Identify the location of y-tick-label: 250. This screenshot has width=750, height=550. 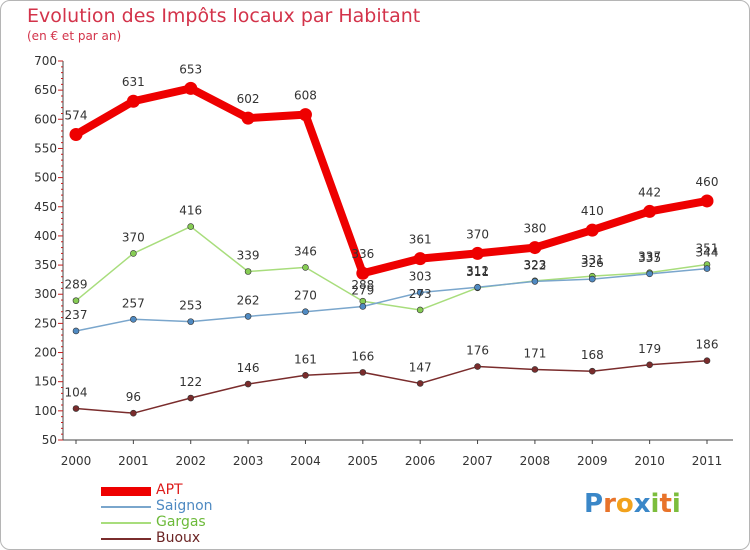
(45, 323).